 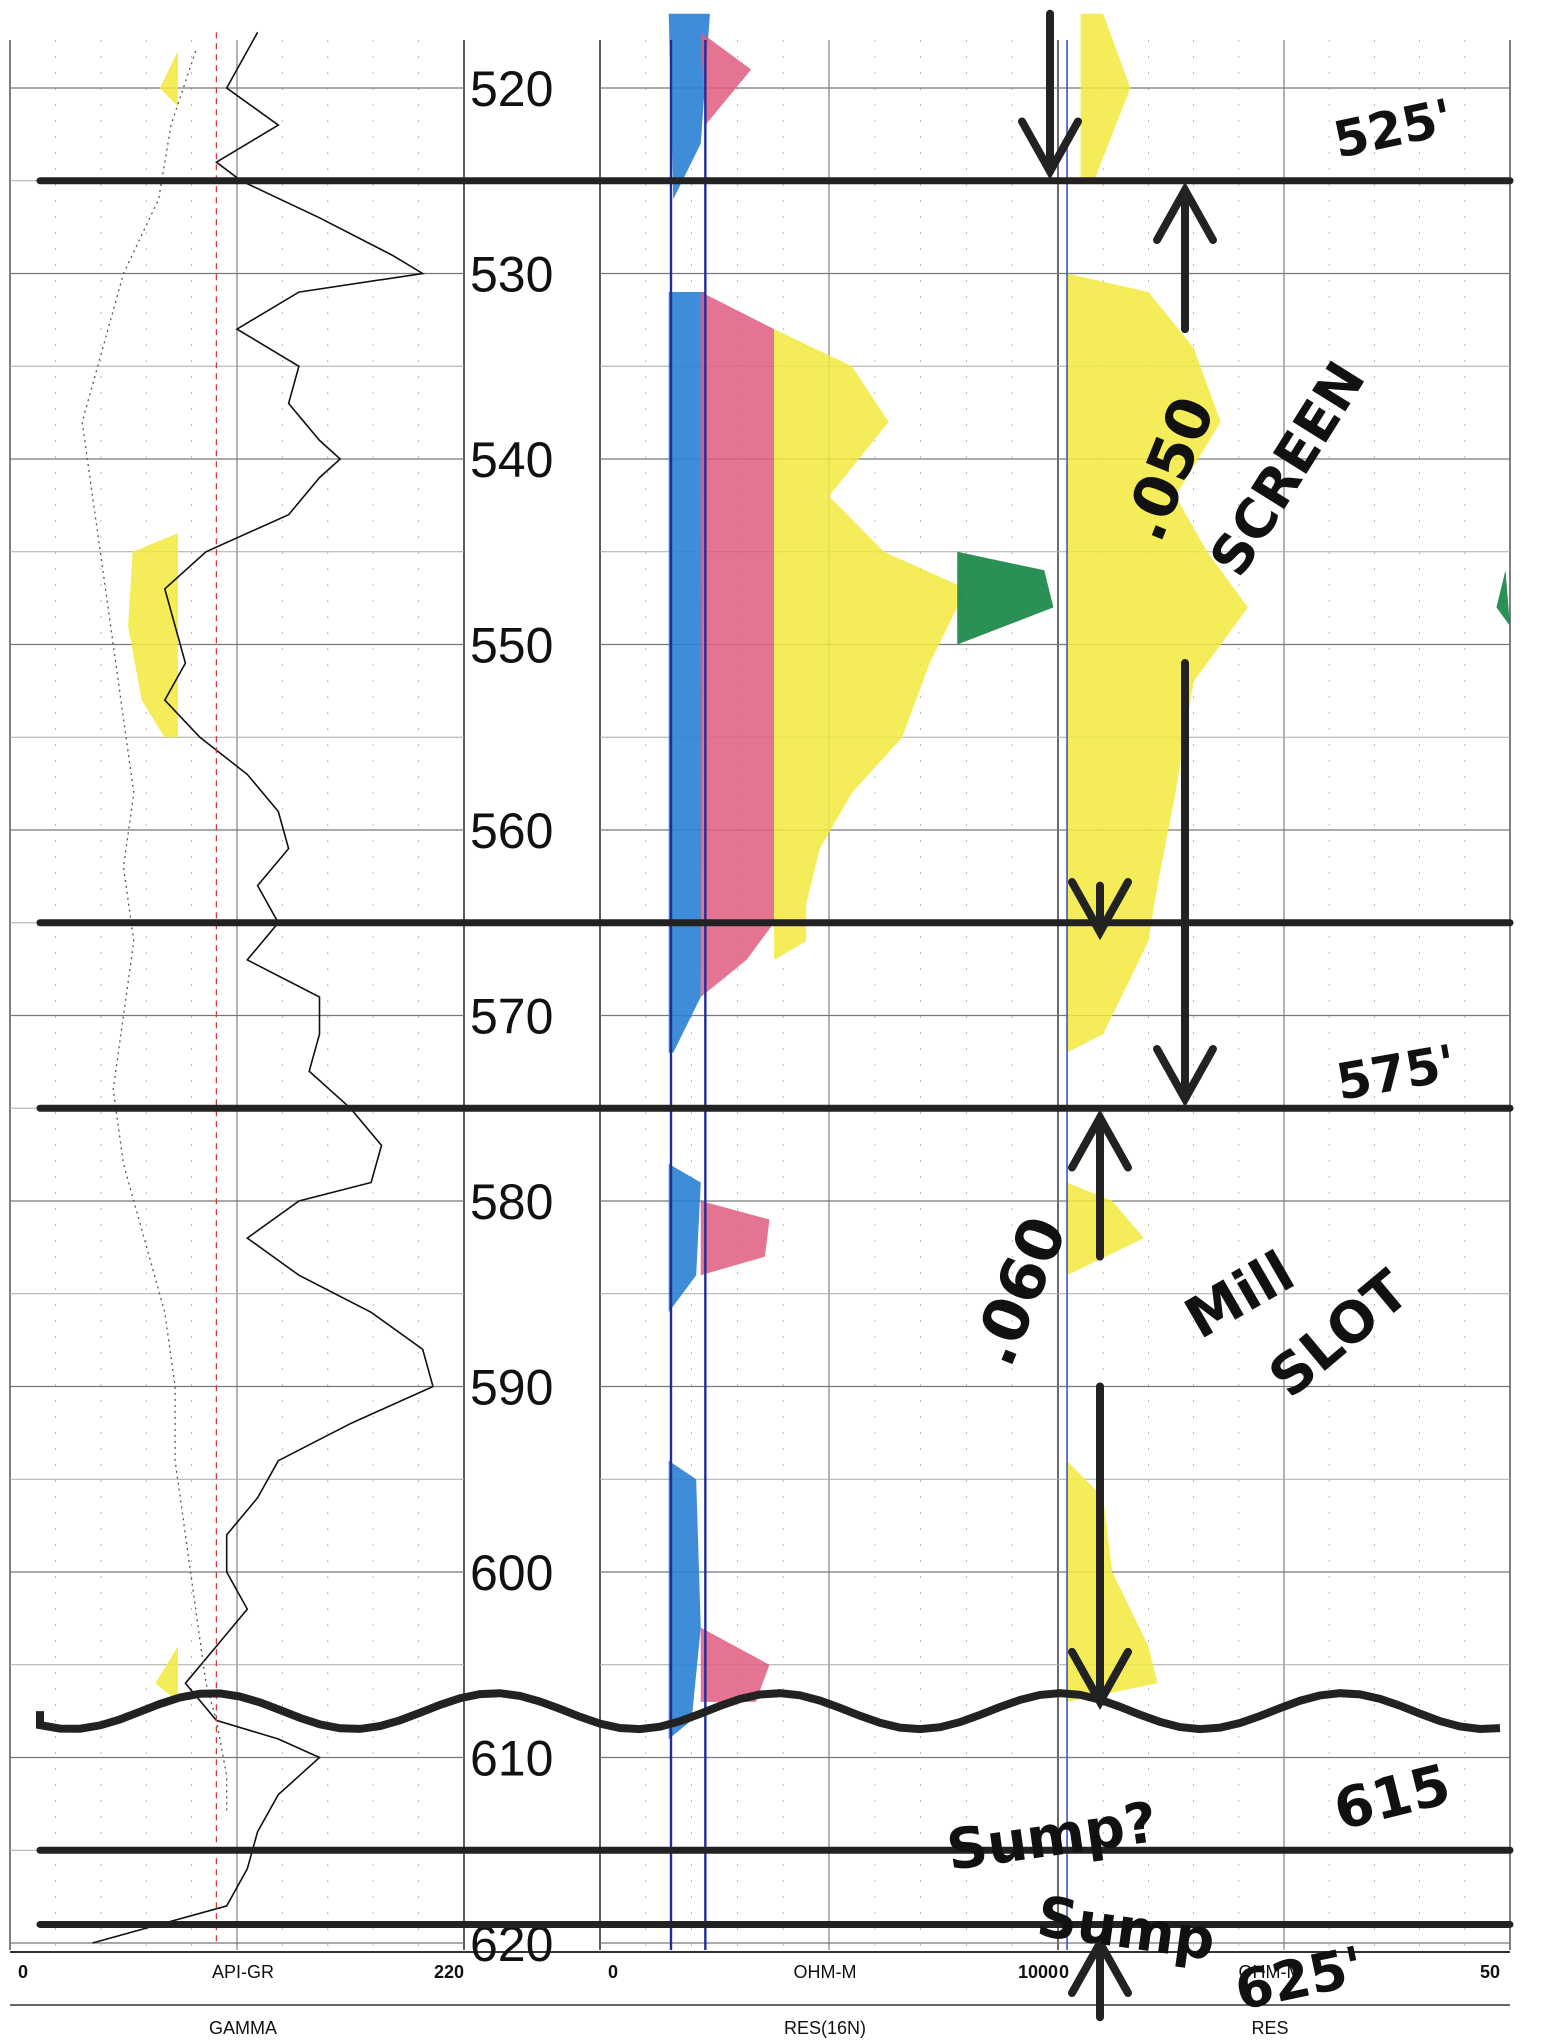 I want to click on gamma-scale-max: 220, so click(x=449, y=1972).